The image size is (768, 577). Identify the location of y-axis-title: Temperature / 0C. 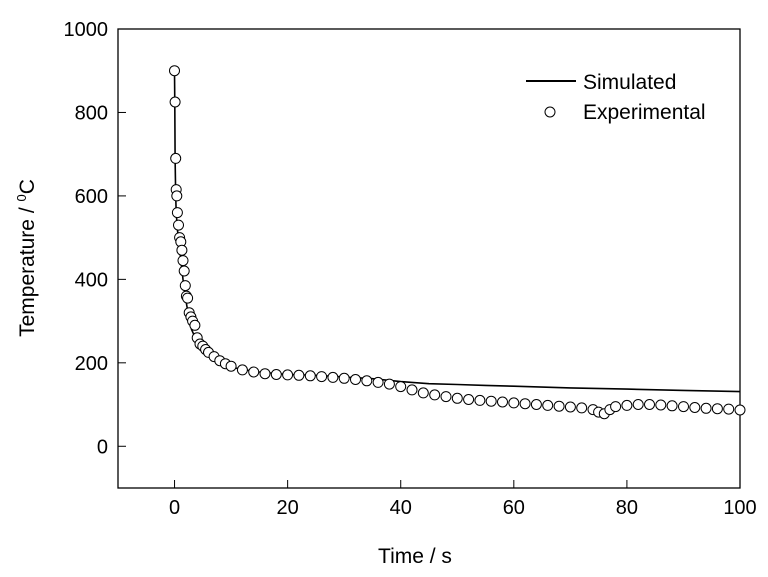
(26, 258).